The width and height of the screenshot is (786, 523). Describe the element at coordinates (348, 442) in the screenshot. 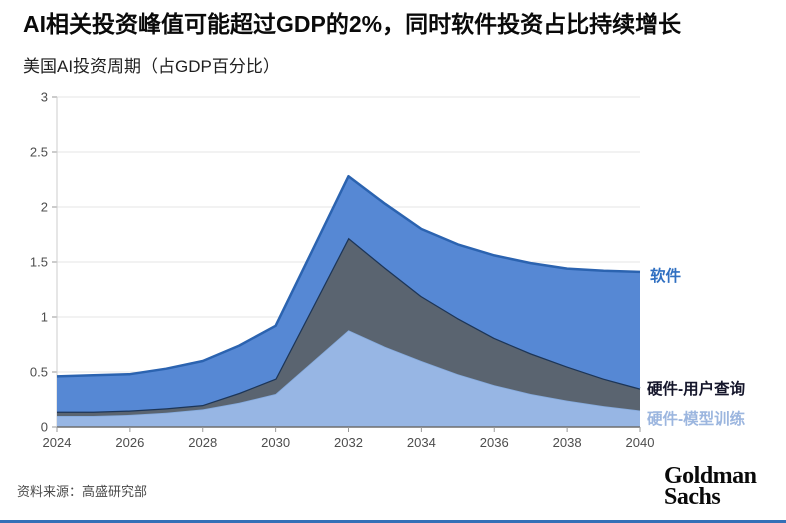

I see `x-axis-label: 2032` at that location.